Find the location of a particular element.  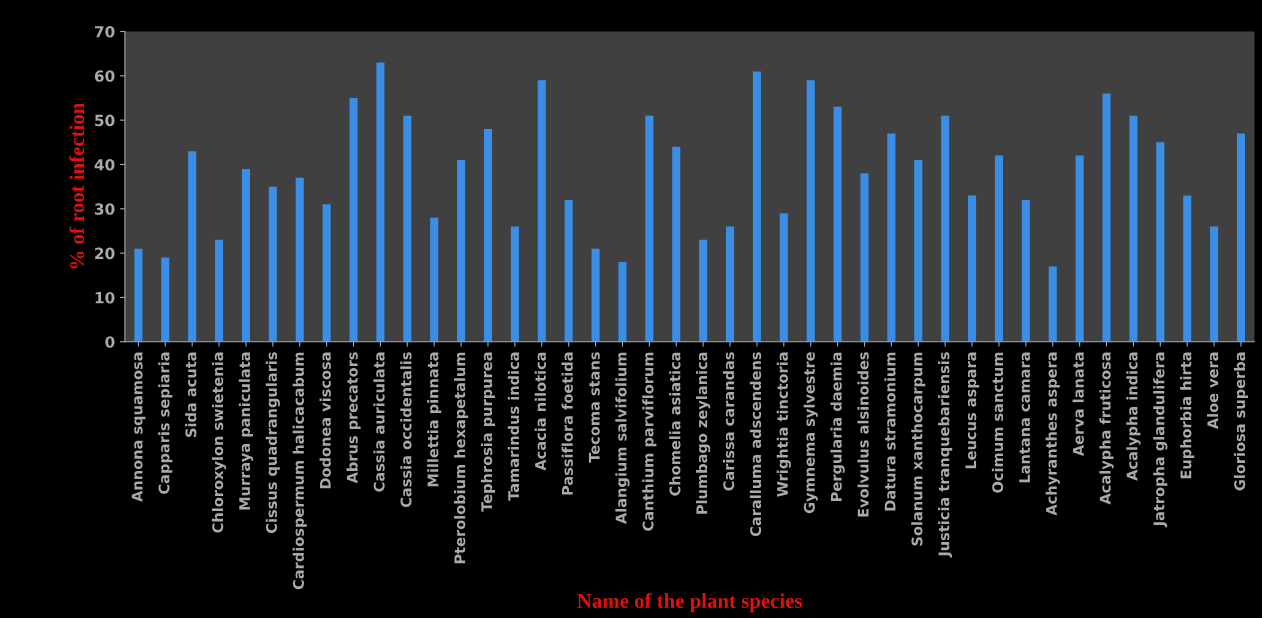

x-tick-label: Leucus aspara is located at coordinates (972, 410).